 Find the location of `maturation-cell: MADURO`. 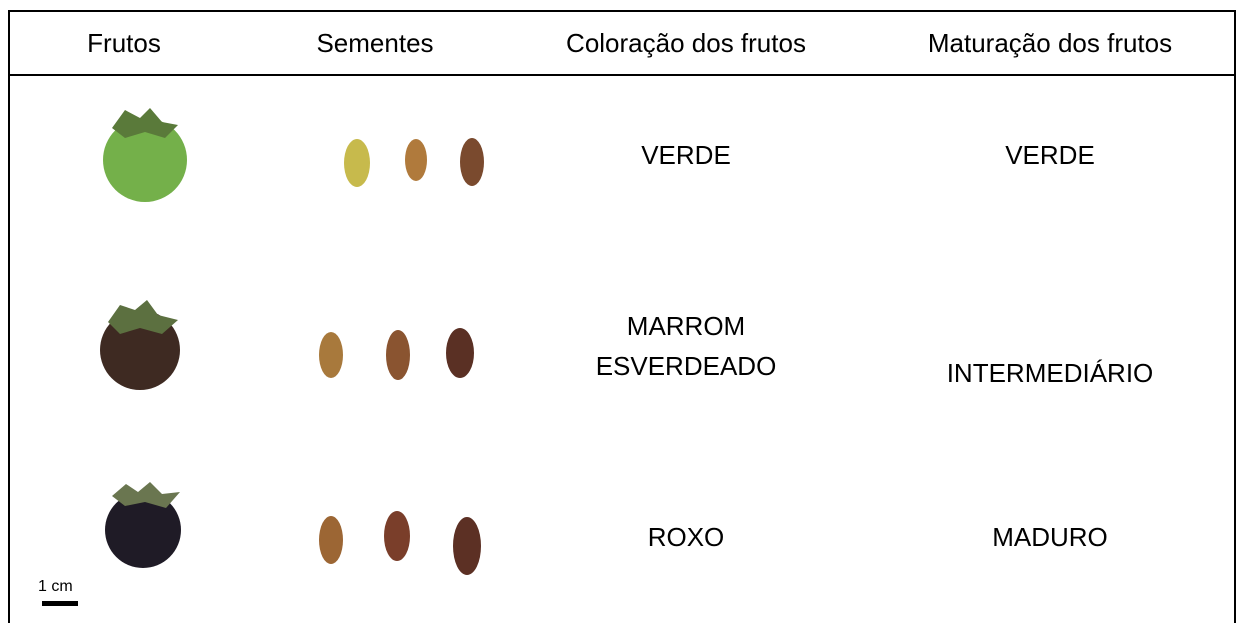

maturation-cell: MADURO is located at coordinates (1050, 537).